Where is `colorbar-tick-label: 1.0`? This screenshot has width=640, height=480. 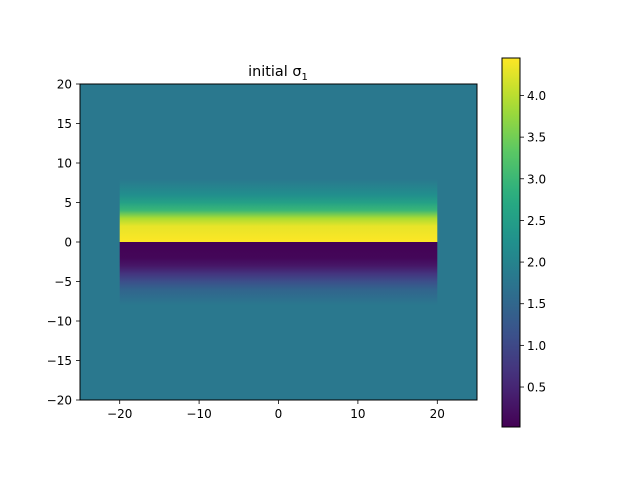
colorbar-tick-label: 1.0 is located at coordinates (536, 346).